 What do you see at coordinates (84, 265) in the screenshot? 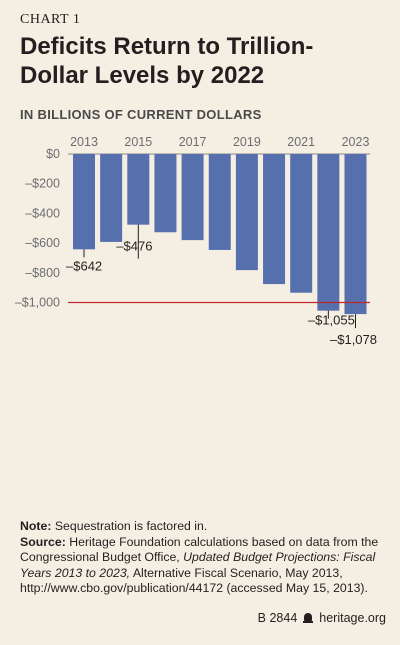
I see `data-label-2013: –$642` at bounding box center [84, 265].